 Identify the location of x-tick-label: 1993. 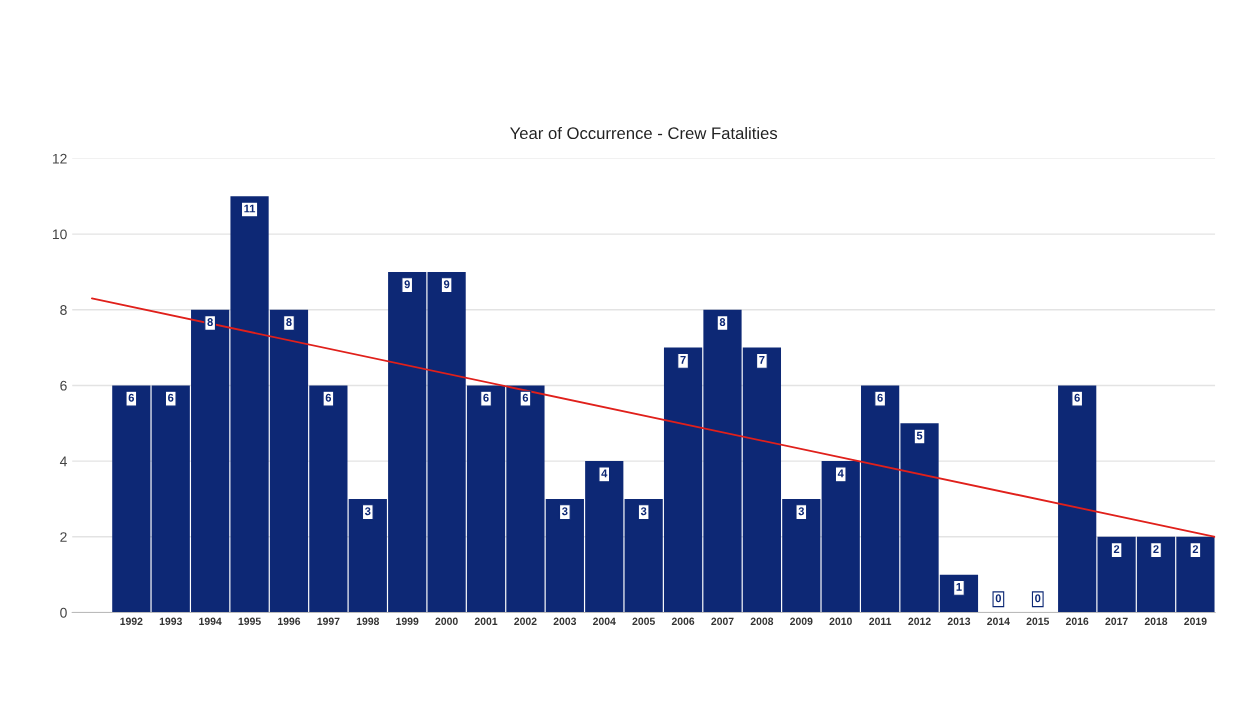
(170, 621).